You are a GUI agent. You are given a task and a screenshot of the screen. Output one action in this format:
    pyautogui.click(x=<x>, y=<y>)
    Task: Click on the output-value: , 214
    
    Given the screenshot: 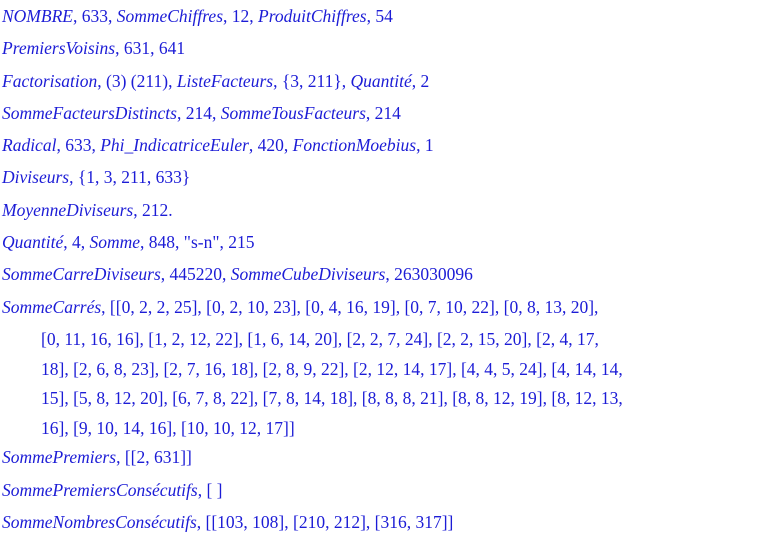 What is the action you would take?
    pyautogui.click(x=383, y=112)
    